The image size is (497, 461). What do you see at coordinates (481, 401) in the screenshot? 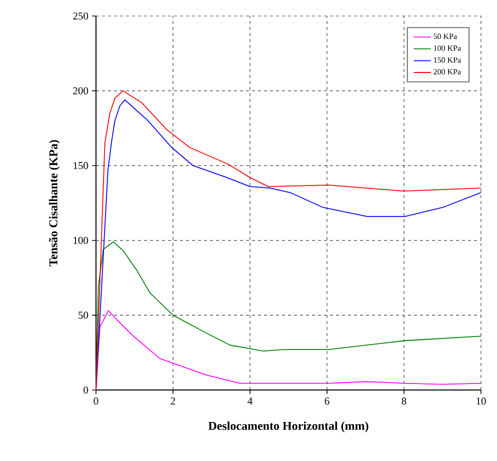
I see `x-tick-label: 10` at bounding box center [481, 401].